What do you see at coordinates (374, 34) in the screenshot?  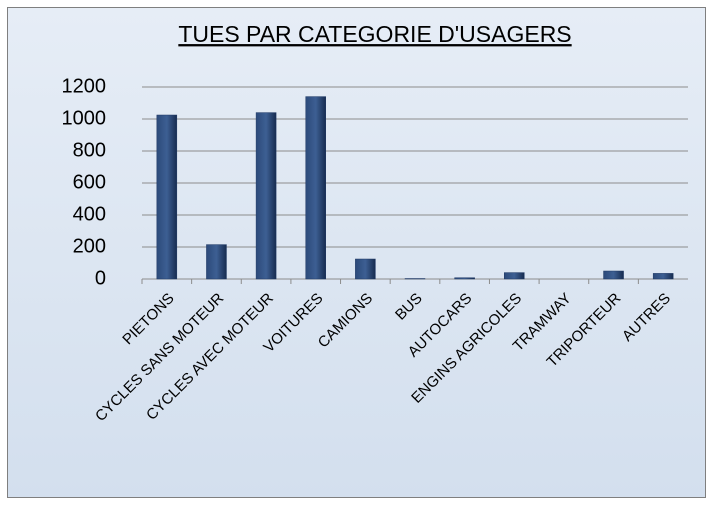 I see `chart-title: TUES PAR CATEGORIE D'USAGERS` at bounding box center [374, 34].